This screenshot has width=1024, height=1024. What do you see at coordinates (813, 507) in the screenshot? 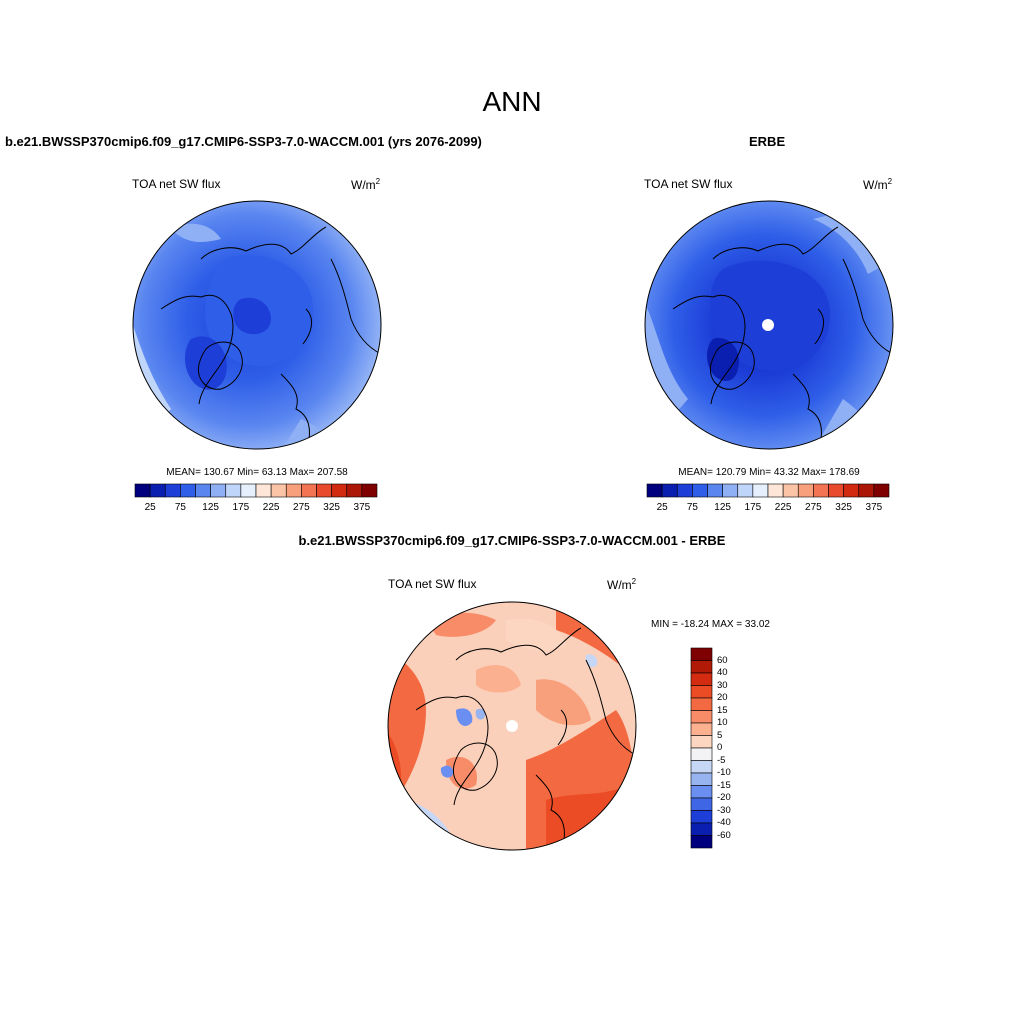
I see `panel-2-colorbar-tick-label: 275` at bounding box center [813, 507].